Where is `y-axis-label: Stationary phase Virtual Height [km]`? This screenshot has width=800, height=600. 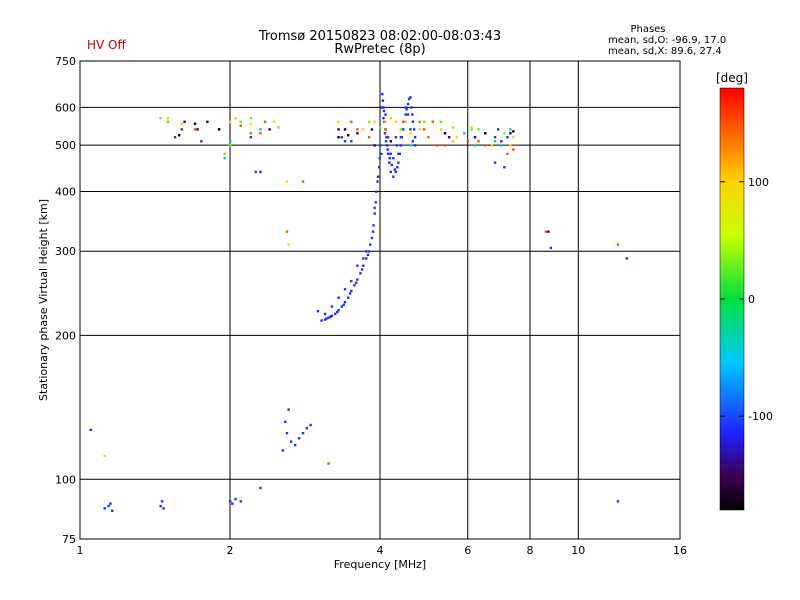
y-axis-label: Stationary phase Virtual Height [km] is located at coordinates (43, 300).